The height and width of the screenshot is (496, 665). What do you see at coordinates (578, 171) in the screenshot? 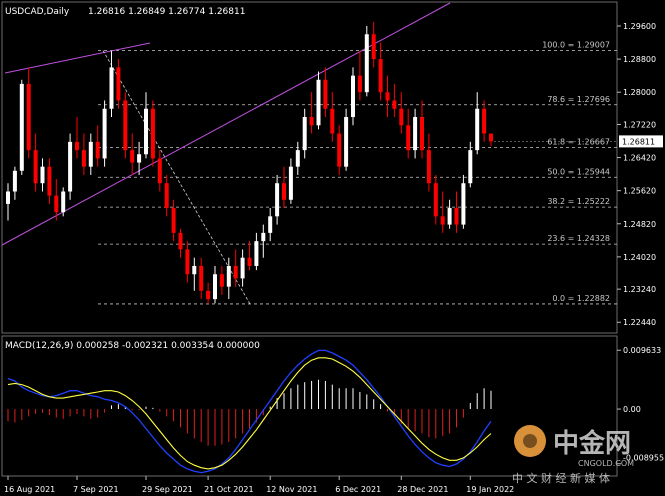
I see `fib-label: 50.0 = 1.25944` at bounding box center [578, 171].